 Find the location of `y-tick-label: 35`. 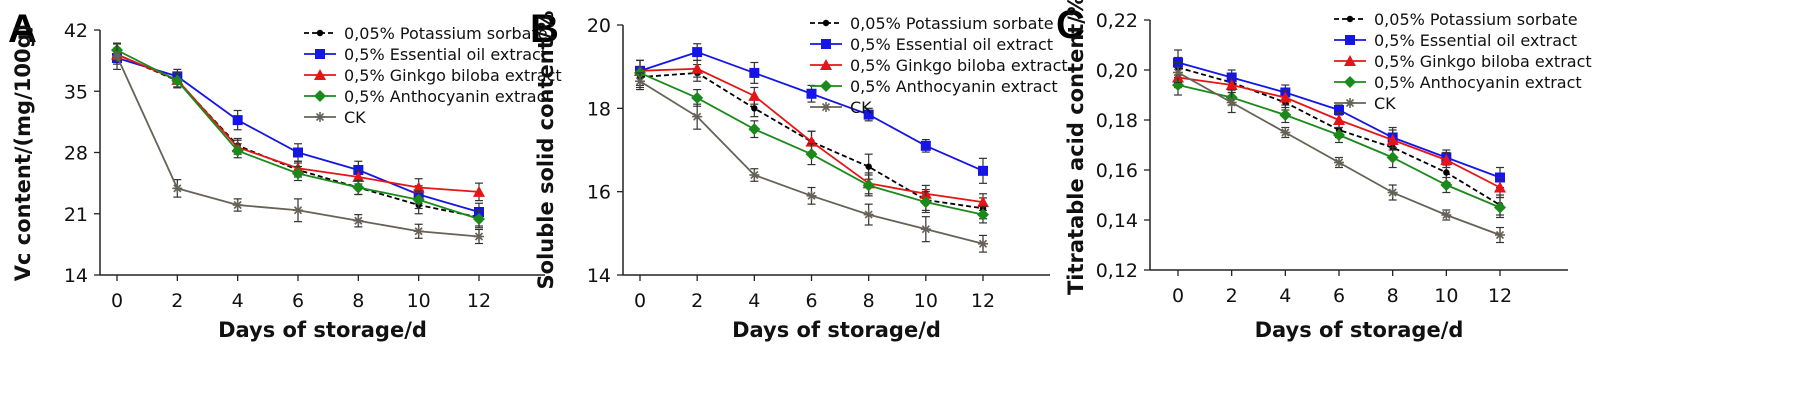

y-tick-label: 35 is located at coordinates (76, 92).